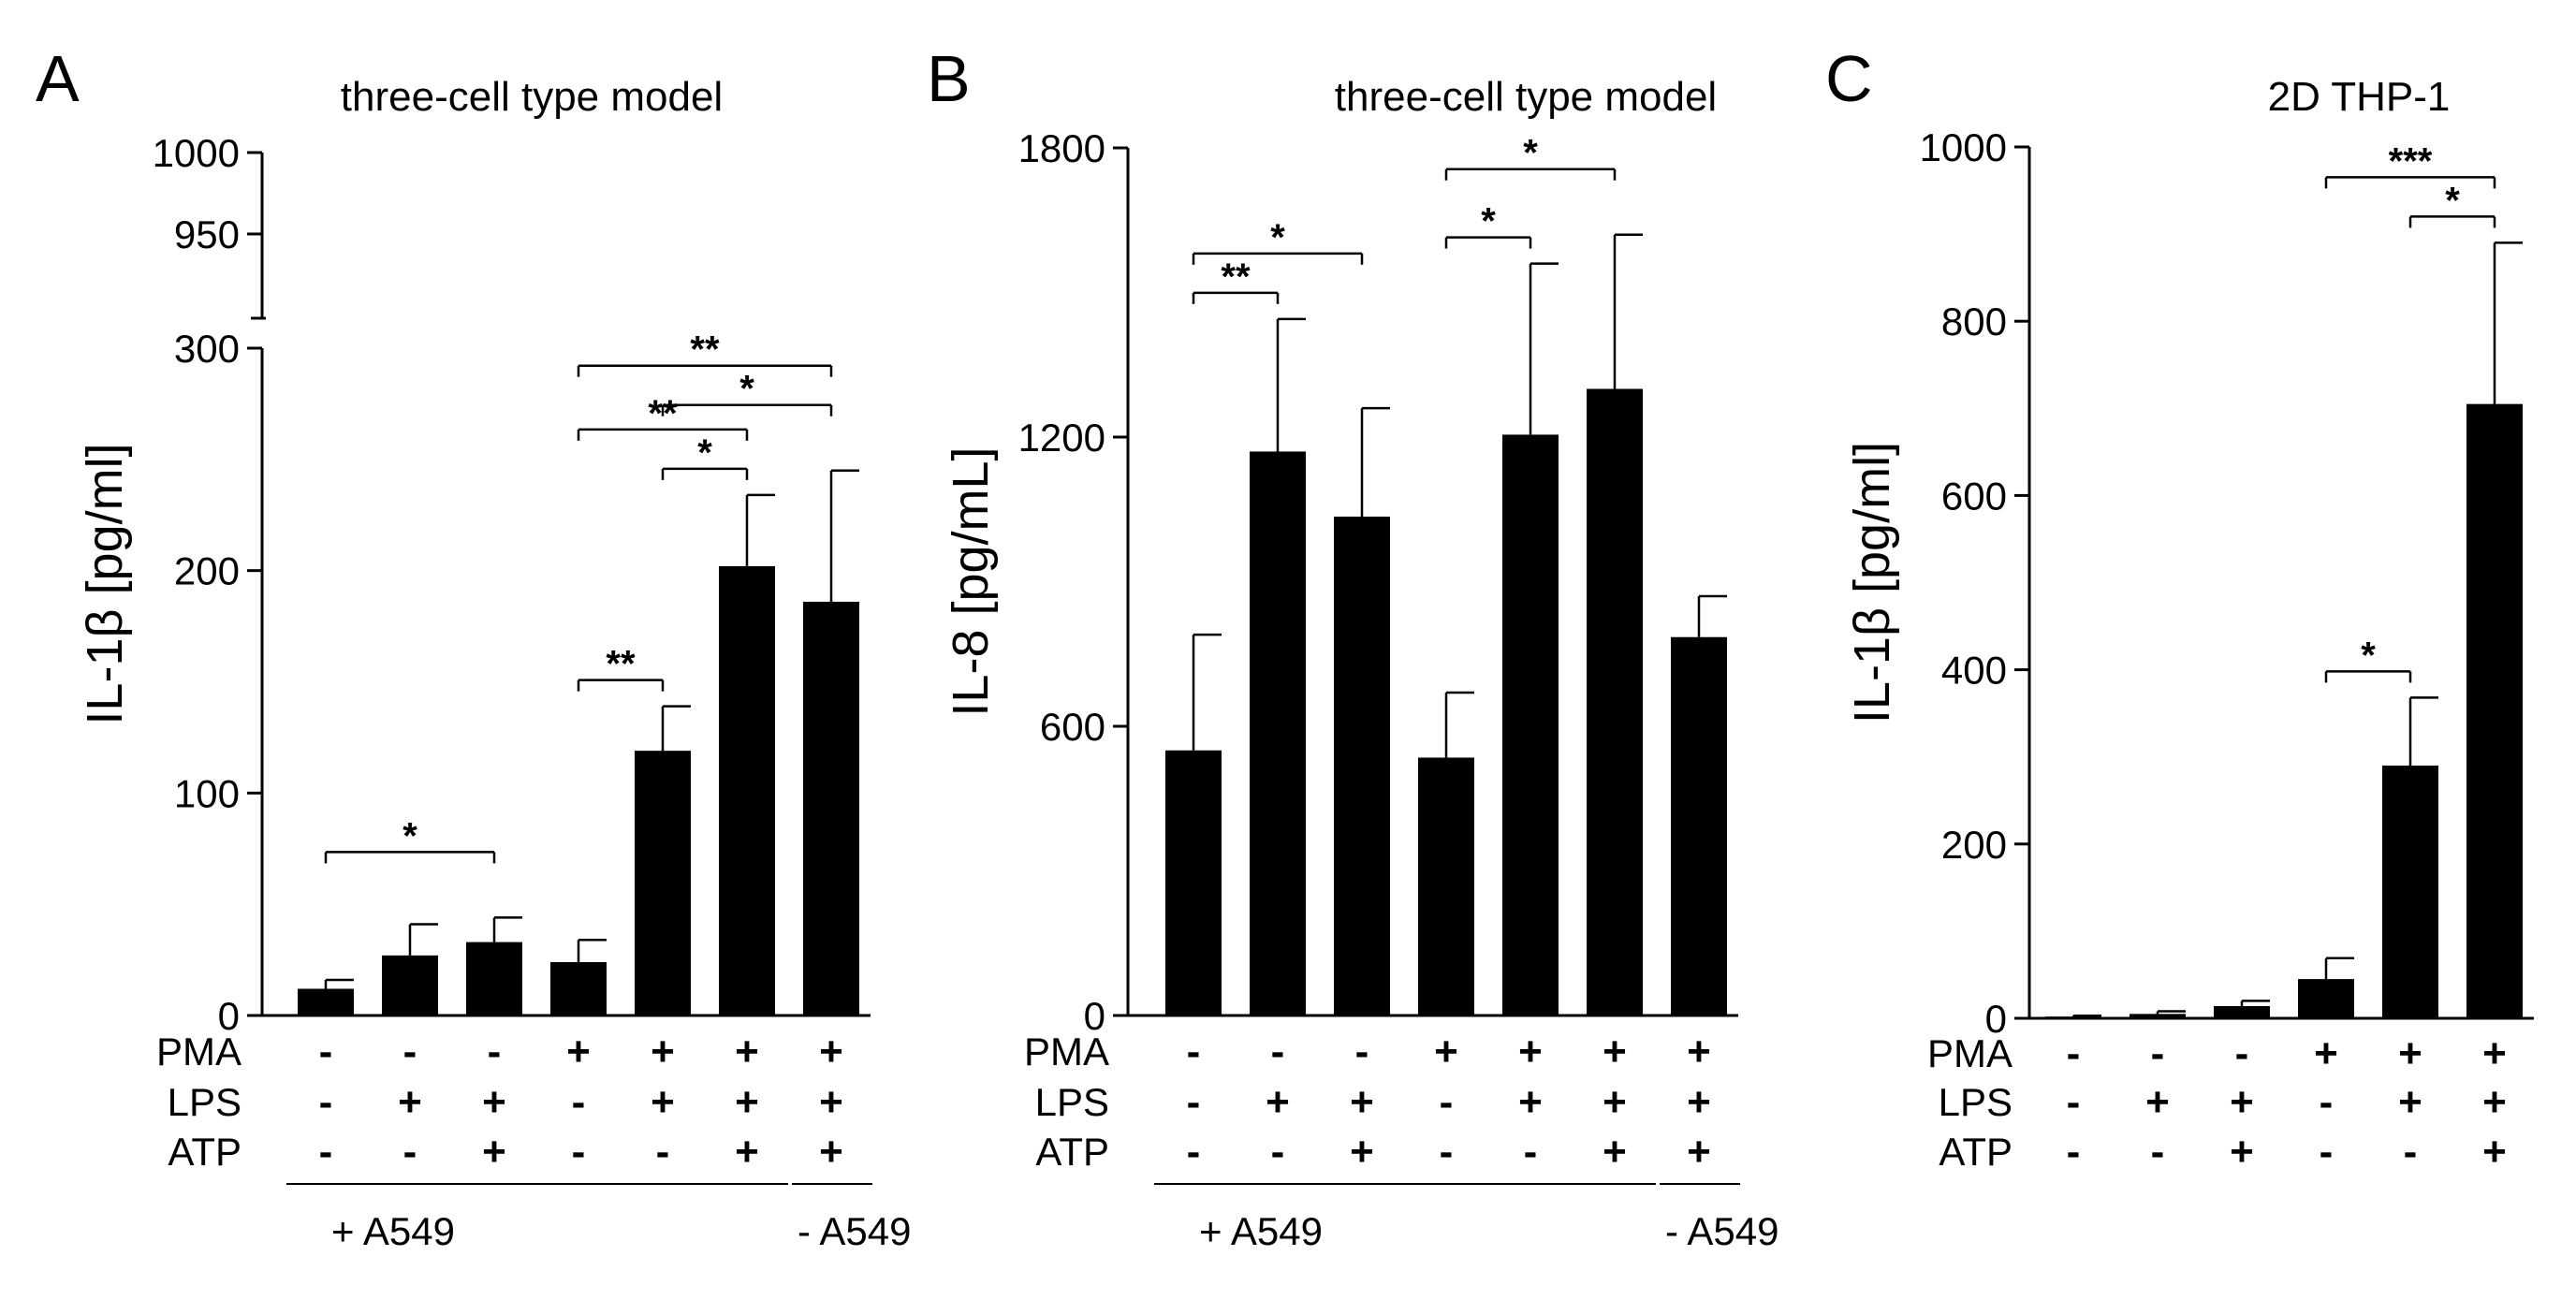 This screenshot has height=1300, width=2576. I want to click on y-tick-label: 400, so click(1974, 671).